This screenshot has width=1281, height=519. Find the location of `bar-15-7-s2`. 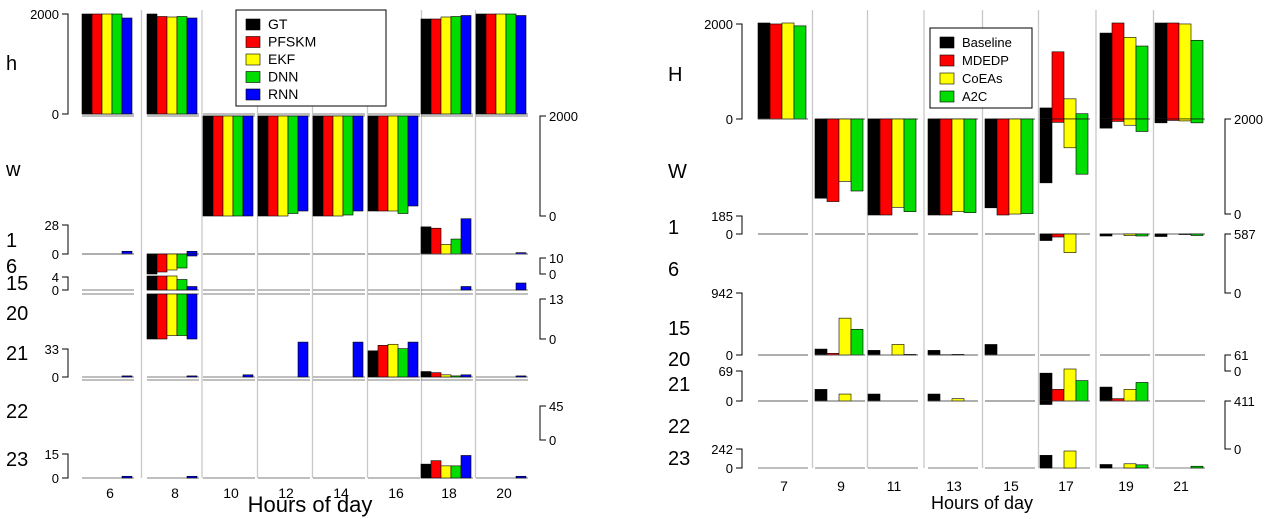

bar-15-7-s2 is located at coordinates (172, 283).